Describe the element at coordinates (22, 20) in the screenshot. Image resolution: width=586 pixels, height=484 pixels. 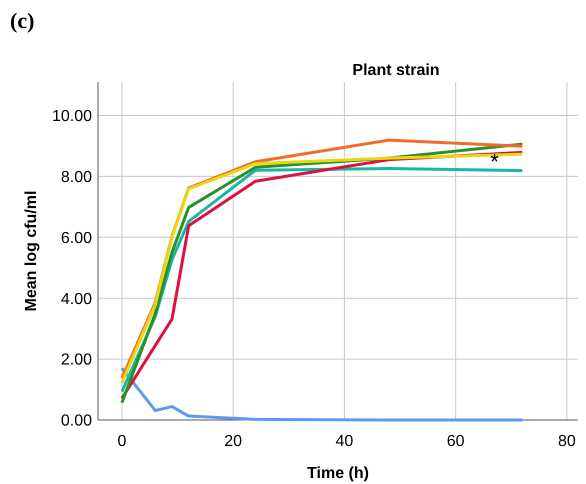
I see `text: (c)` at that location.